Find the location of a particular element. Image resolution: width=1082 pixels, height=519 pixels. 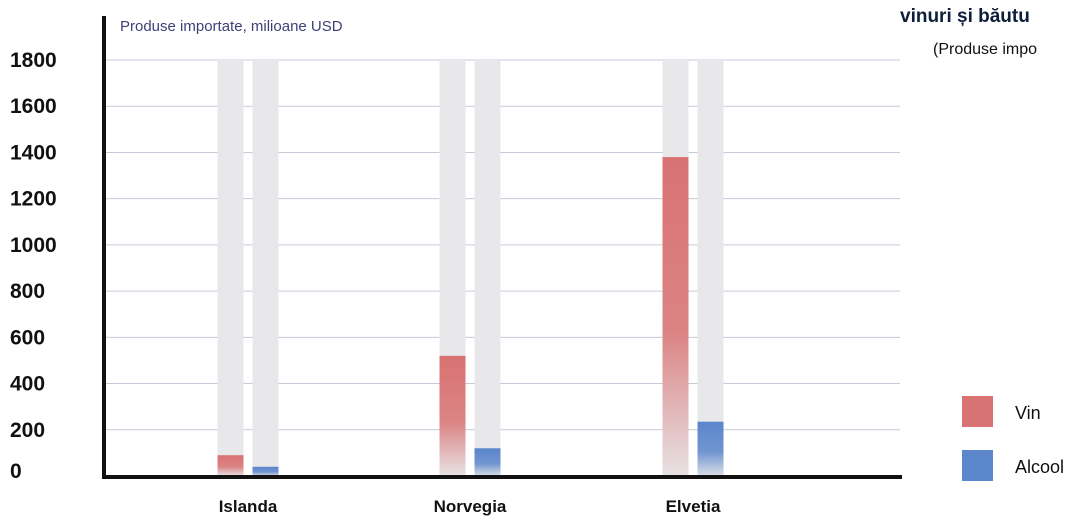

x-axis-categories: Islanda Norvegia Elvetia is located at coordinates (470, 506).